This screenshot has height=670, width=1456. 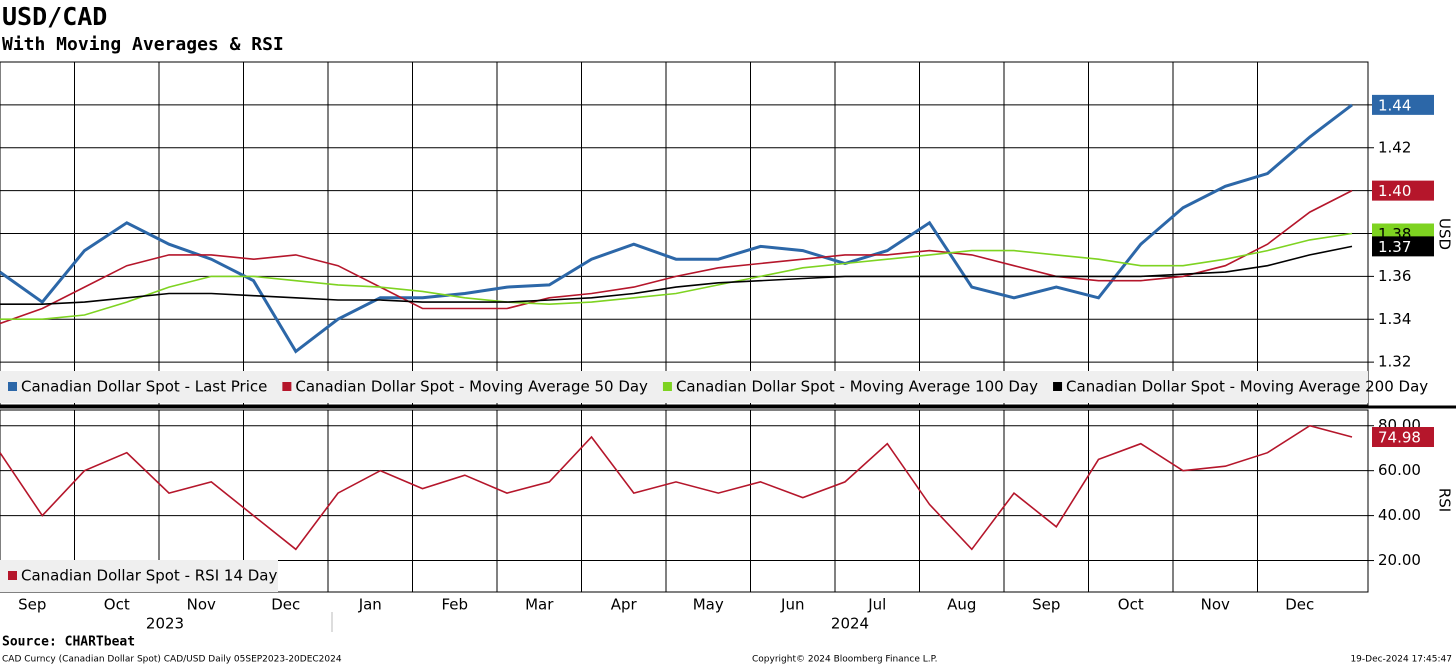 What do you see at coordinates (1399, 560) in the screenshot?
I see `y-tick-label: 20.00` at bounding box center [1399, 560].